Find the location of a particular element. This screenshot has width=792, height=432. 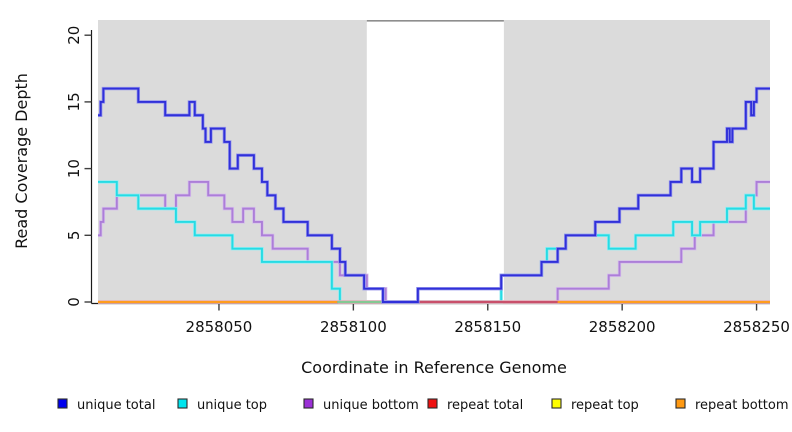

y-tick-label: 0 is located at coordinates (74, 302).